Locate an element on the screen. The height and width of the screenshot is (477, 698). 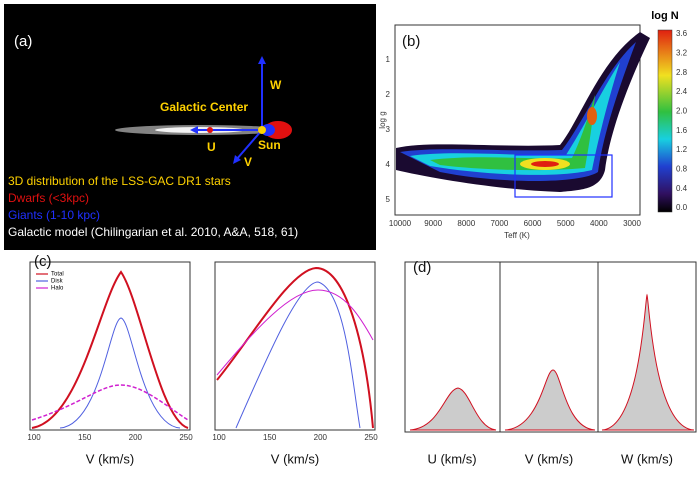
colorbar is located at coordinates (665, 121).